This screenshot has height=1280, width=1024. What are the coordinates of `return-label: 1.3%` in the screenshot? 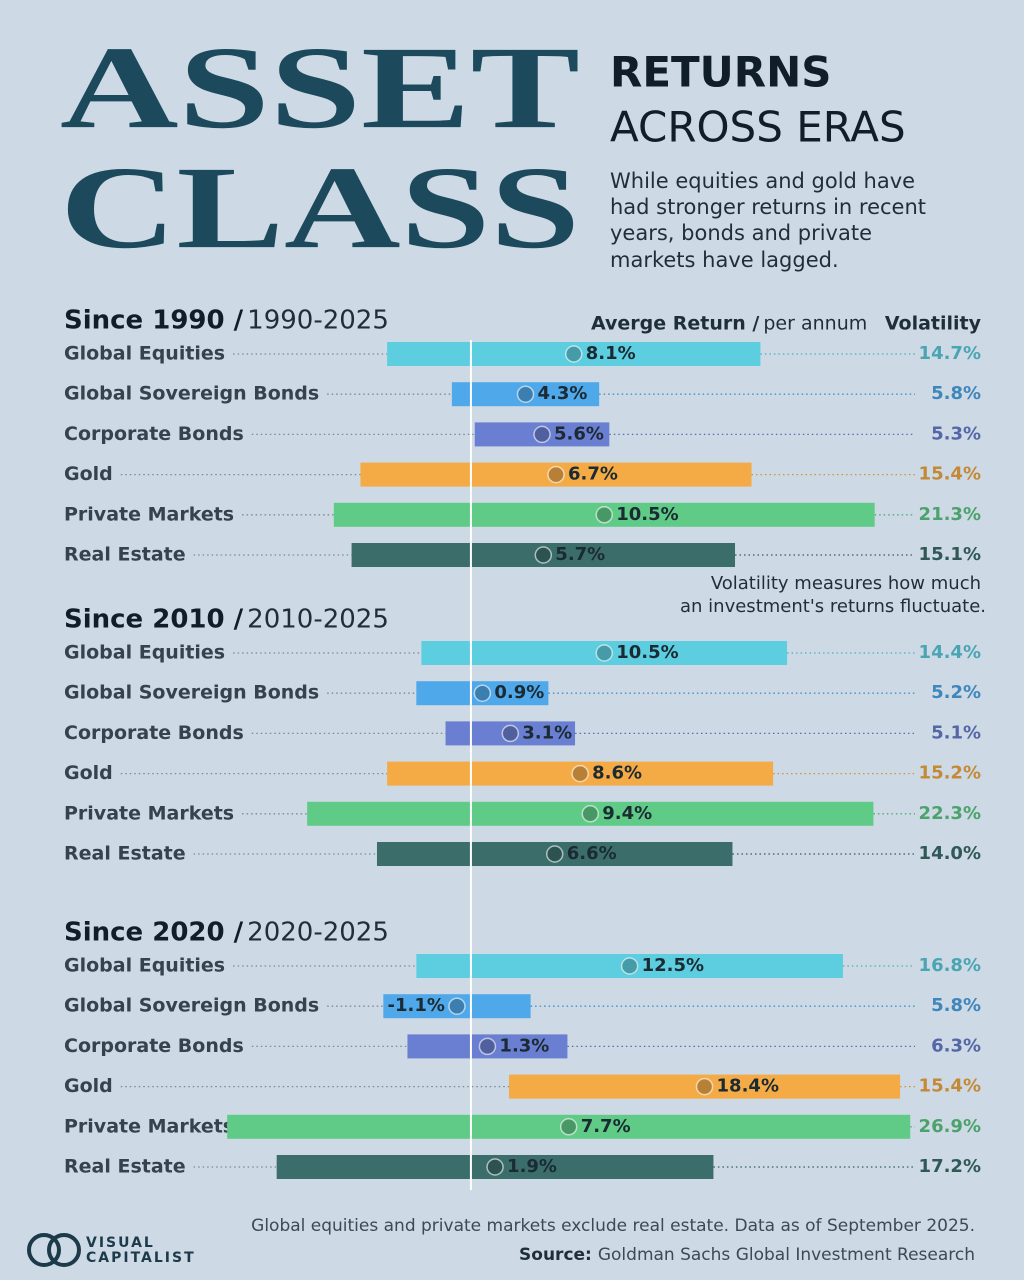 It's located at (524, 1045).